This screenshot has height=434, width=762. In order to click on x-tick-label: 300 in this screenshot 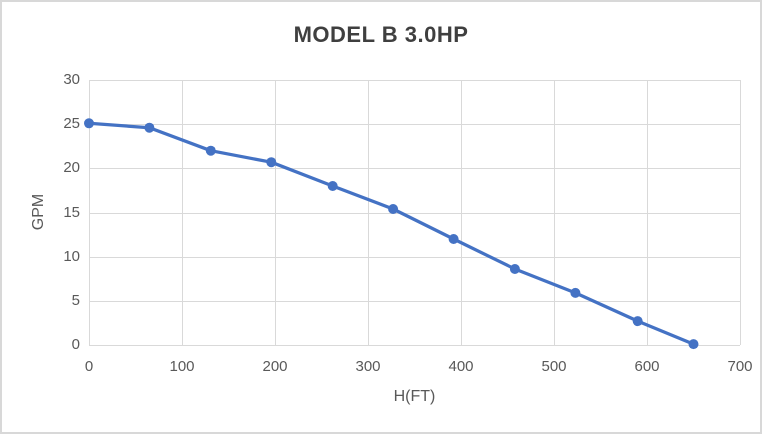, I will do `click(368, 366)`.